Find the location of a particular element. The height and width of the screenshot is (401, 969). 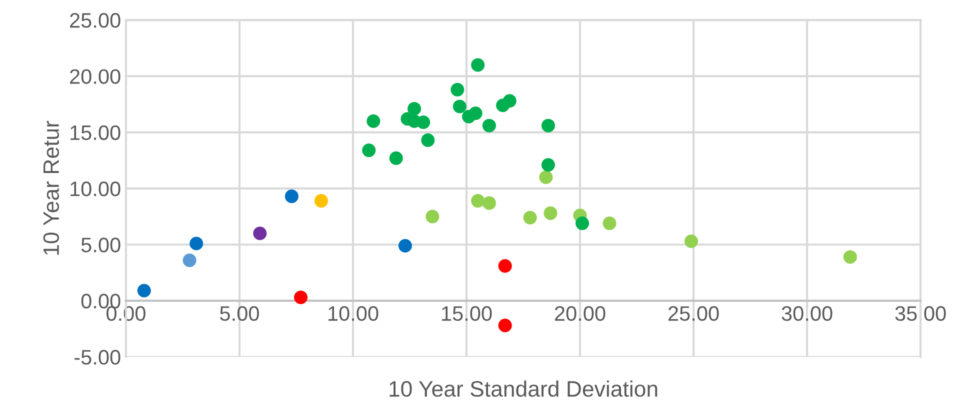

y-tick-label: 10.00 is located at coordinates (95, 188).